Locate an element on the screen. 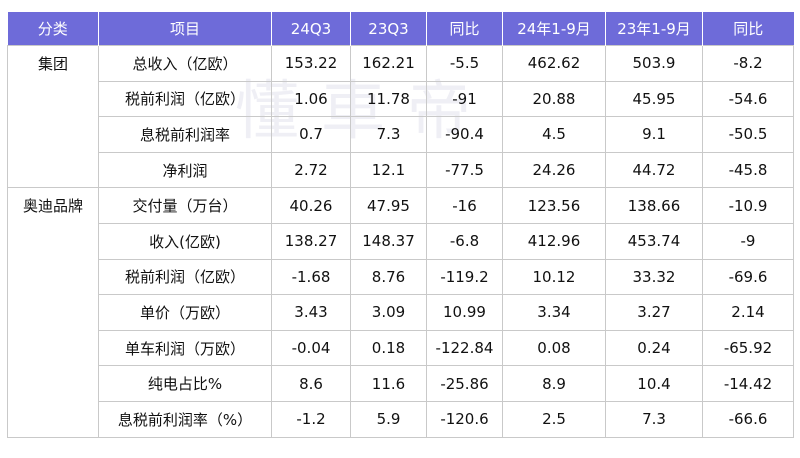 This screenshot has height=458, width=800. value-cell: -8.2 is located at coordinates (748, 63).